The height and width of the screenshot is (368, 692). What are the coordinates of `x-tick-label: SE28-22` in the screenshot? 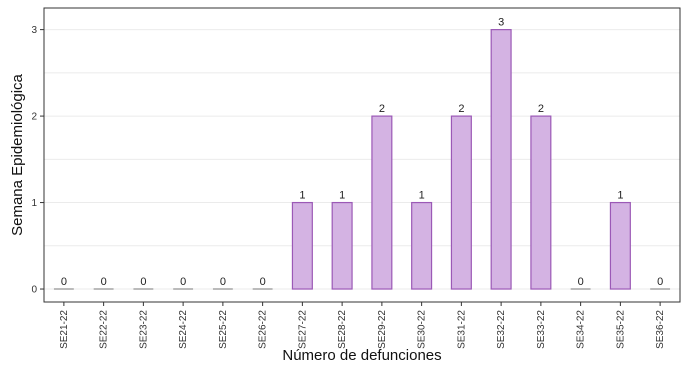 It's located at (342, 329).